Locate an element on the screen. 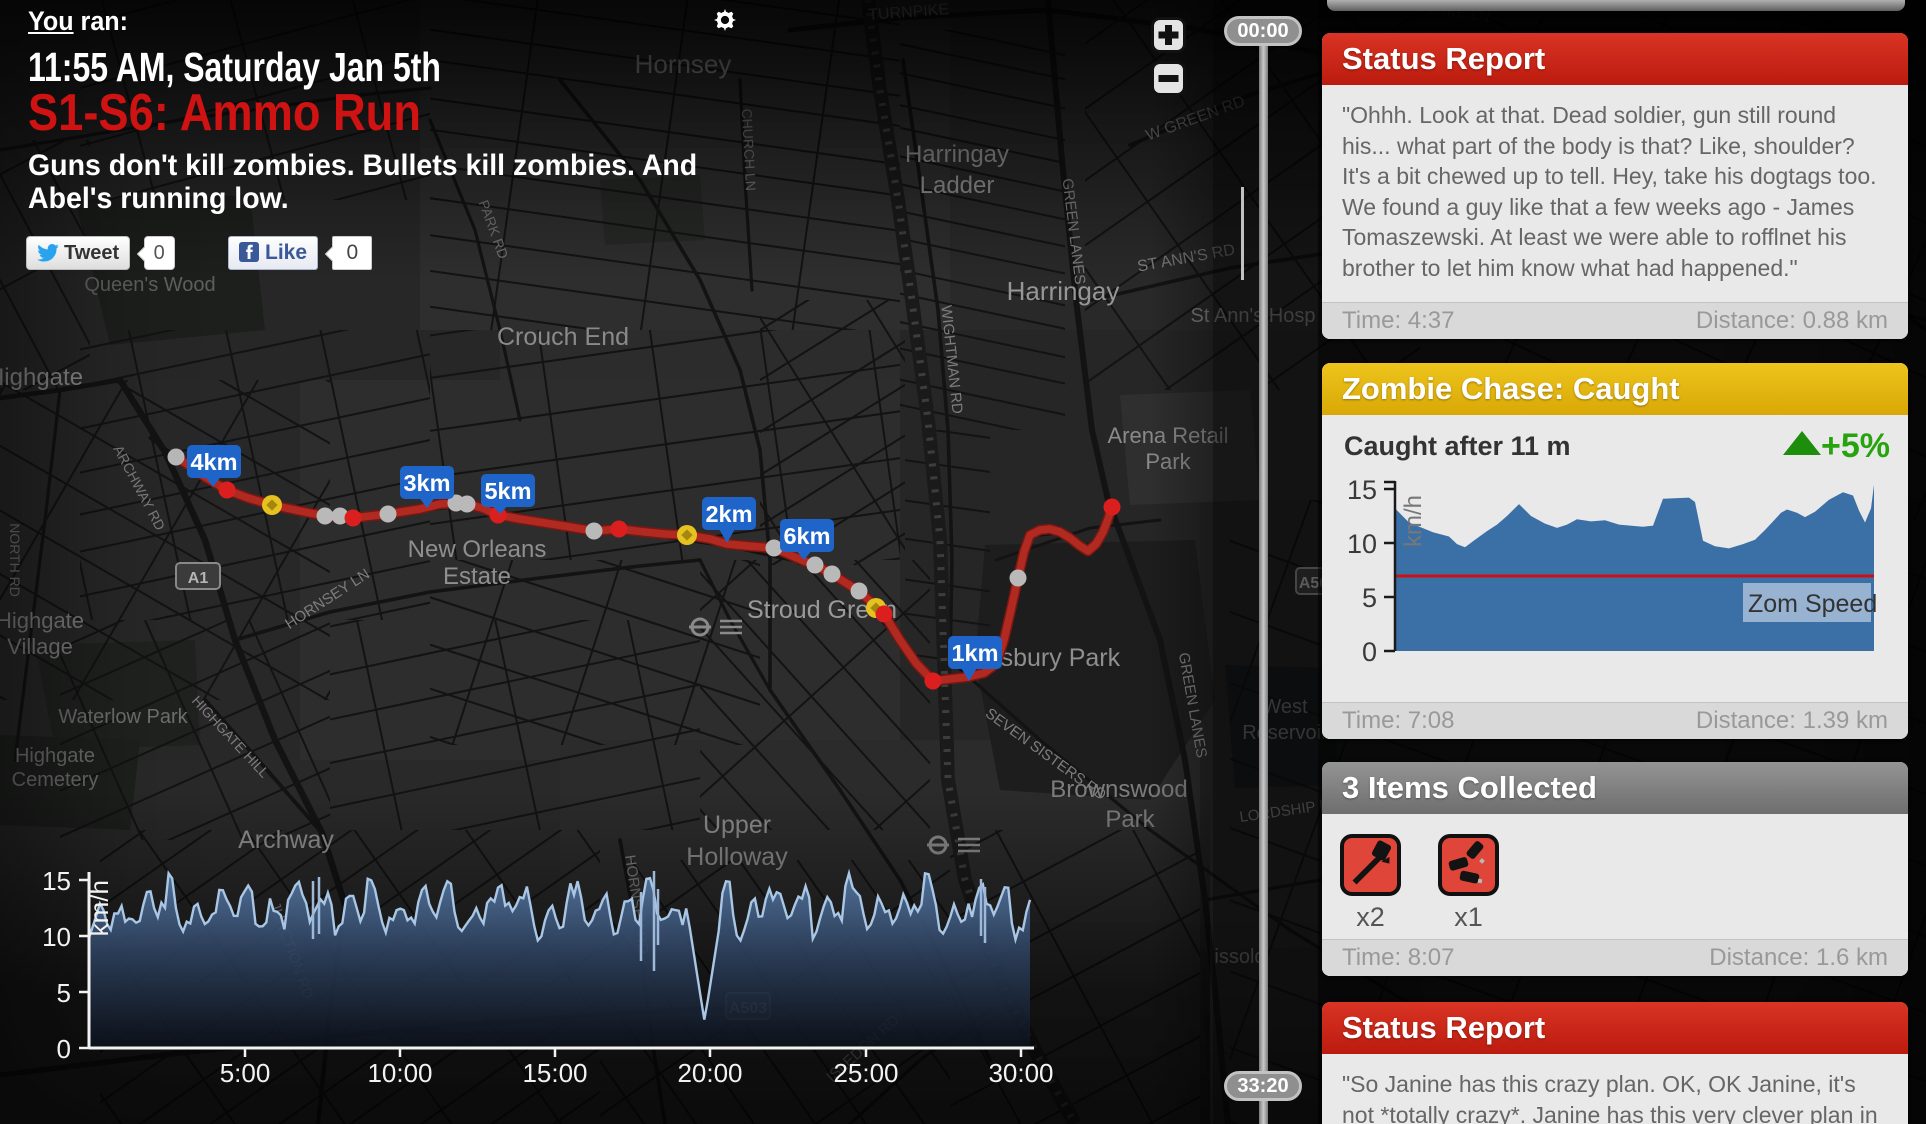 Image resolution: width=1926 pixels, height=1124 pixels. svg-text: 3km is located at coordinates (426, 483).